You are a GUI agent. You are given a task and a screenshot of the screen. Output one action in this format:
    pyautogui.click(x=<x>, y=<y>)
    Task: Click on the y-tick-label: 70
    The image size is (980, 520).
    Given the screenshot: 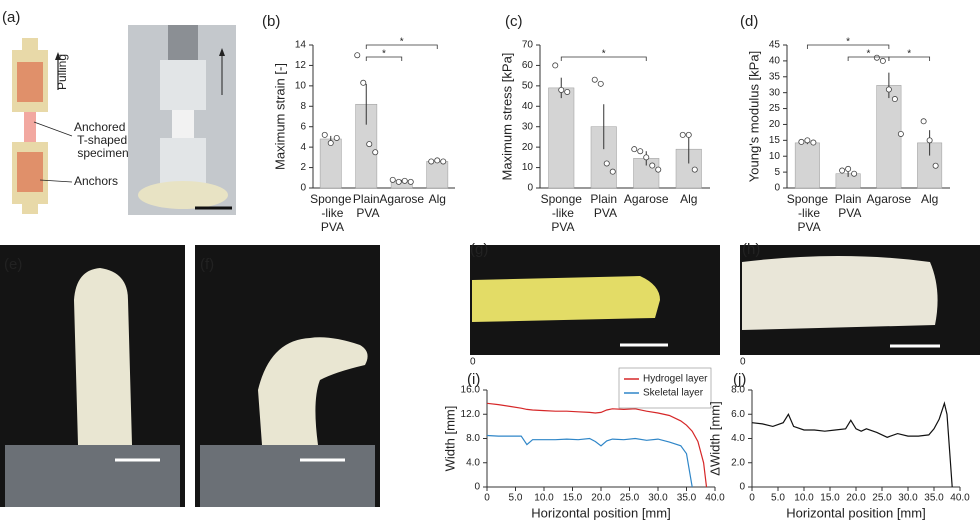 What is the action you would take?
    pyautogui.click(x=528, y=45)
    